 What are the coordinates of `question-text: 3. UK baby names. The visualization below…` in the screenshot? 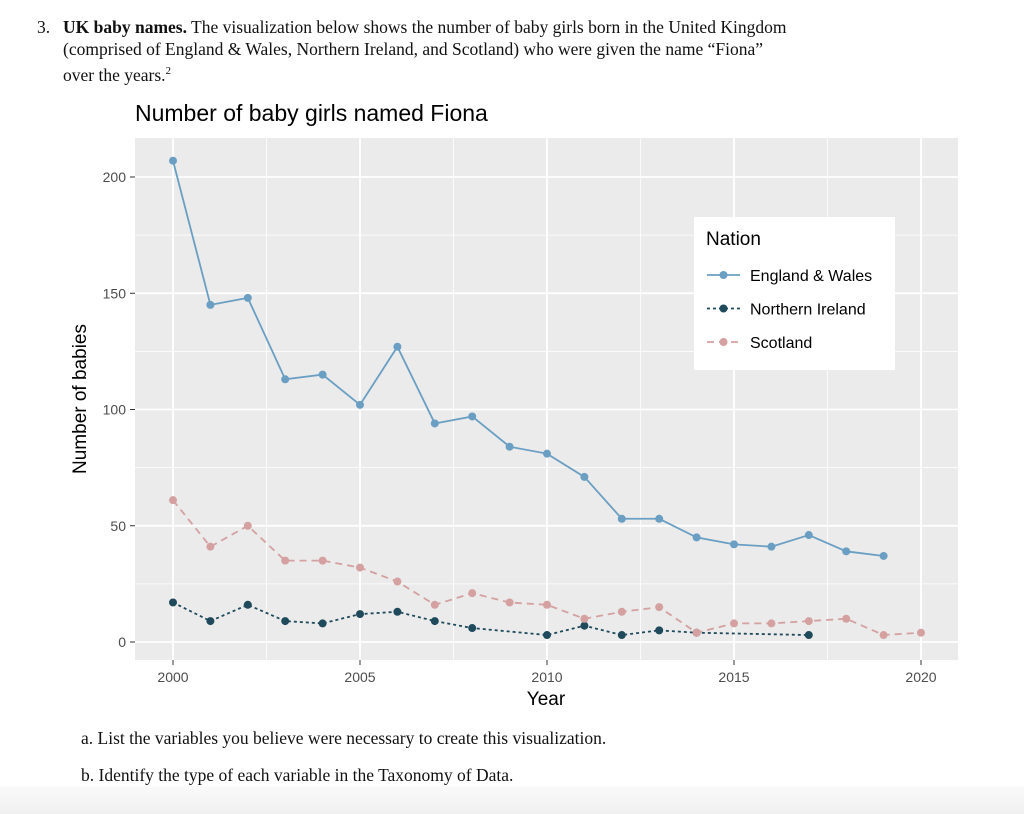 It's located at (517, 51).